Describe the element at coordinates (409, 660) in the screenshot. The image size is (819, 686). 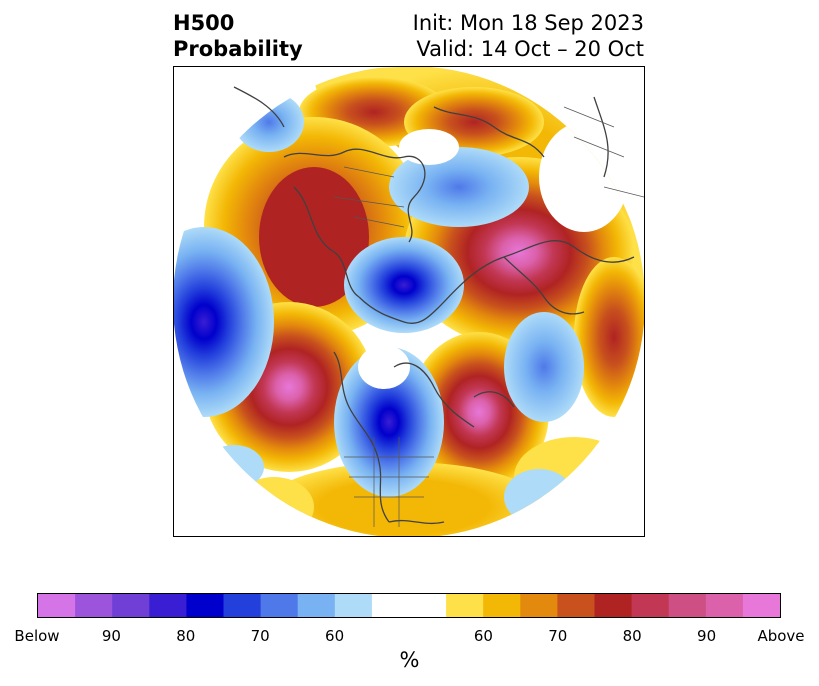
I see `colorbar-unit: %` at that location.